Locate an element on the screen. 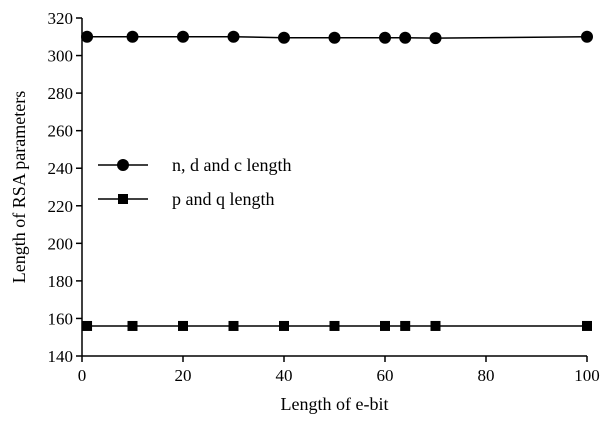 The height and width of the screenshot is (423, 611). y-axis-title: Length of RSA parameters is located at coordinates (19, 187).